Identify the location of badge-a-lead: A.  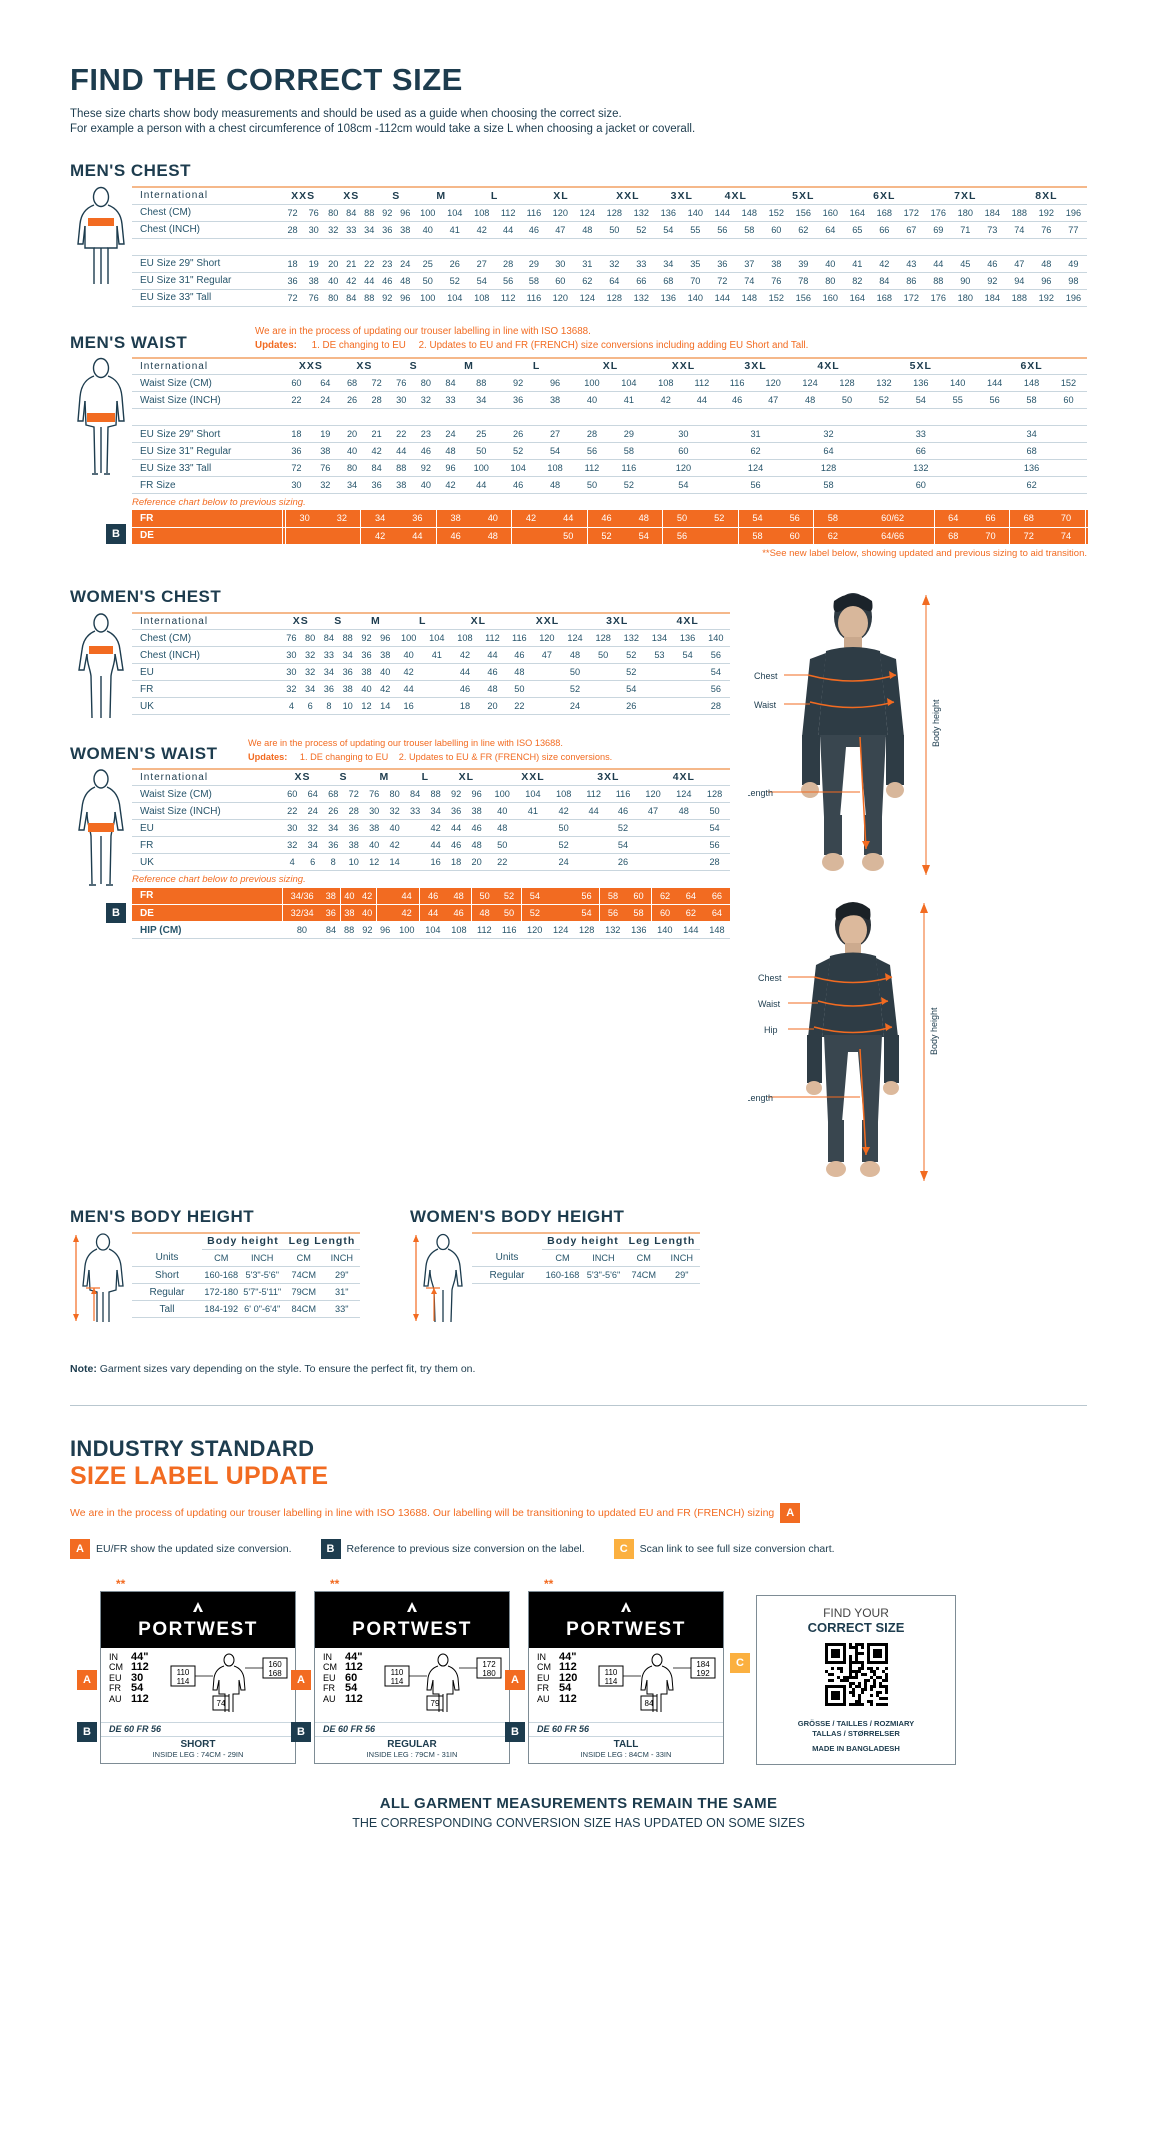
(790, 1513).